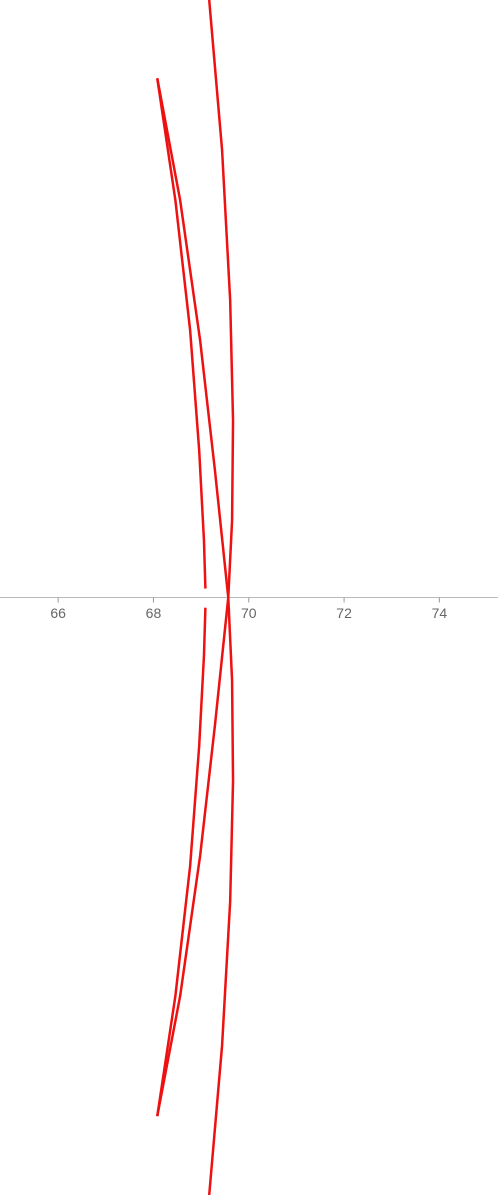 The width and height of the screenshot is (498, 1195). Describe the element at coordinates (58, 613) in the screenshot. I see `x-tick-label: 66` at that location.